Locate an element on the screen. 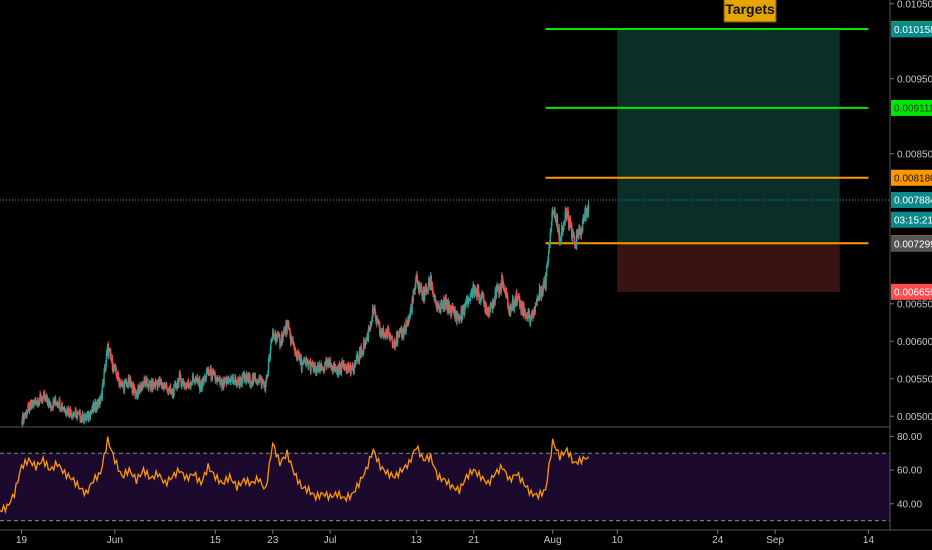 The image size is (932, 550). rsi-axis: 80.00 60.00 40.00 is located at coordinates (906, 471).